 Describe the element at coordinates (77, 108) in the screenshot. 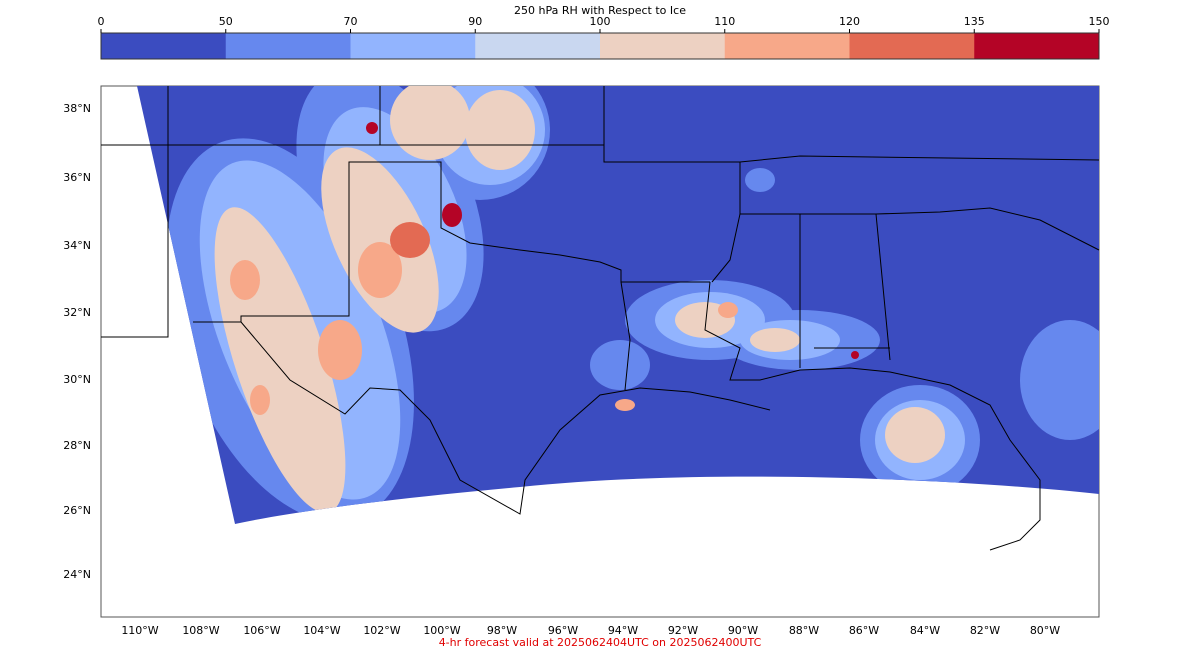

I see `lat-label: 38°N` at that location.